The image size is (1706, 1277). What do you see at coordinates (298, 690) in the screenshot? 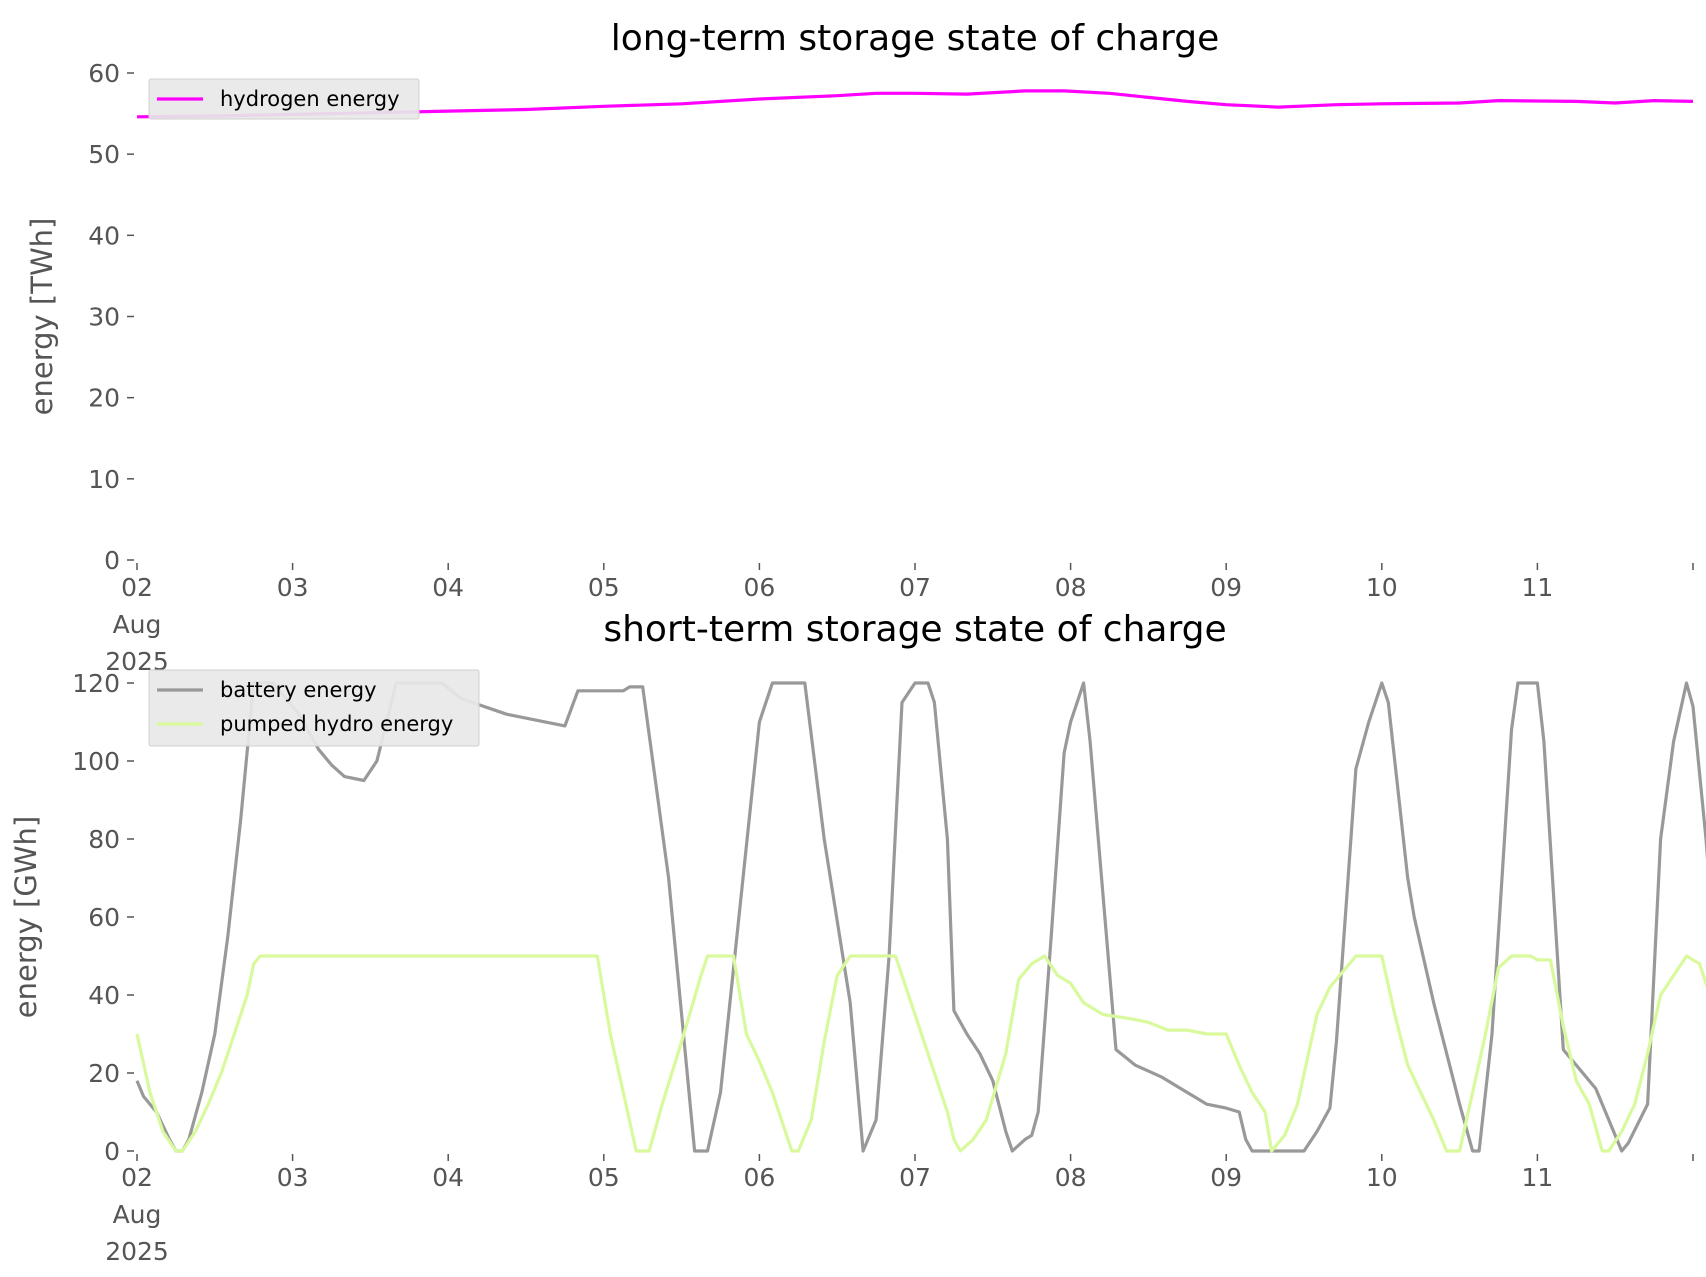
I see `legend-label: battery energy` at bounding box center [298, 690].